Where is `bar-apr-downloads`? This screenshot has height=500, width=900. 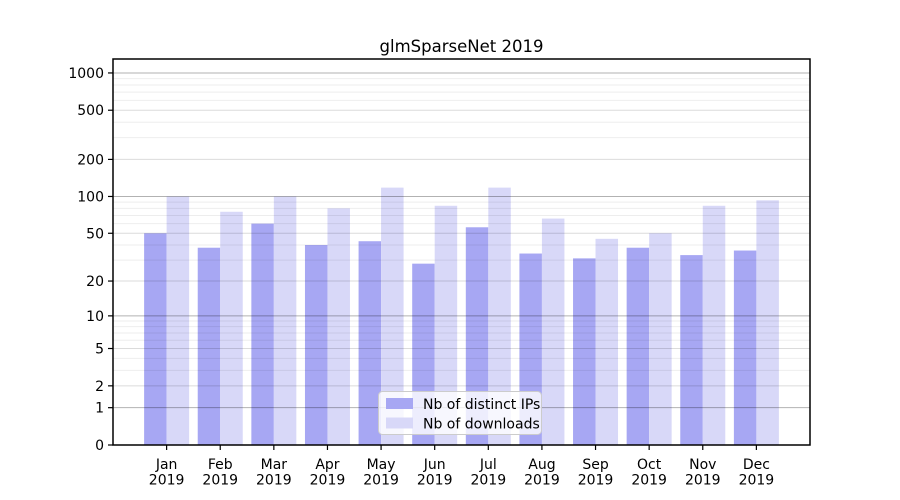
bar-apr-downloads is located at coordinates (338, 326).